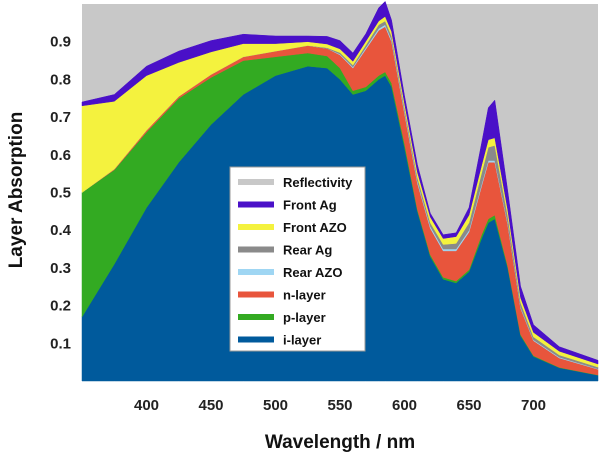 The width and height of the screenshot is (600, 460). I want to click on x-tick-label: 550, so click(339, 405).